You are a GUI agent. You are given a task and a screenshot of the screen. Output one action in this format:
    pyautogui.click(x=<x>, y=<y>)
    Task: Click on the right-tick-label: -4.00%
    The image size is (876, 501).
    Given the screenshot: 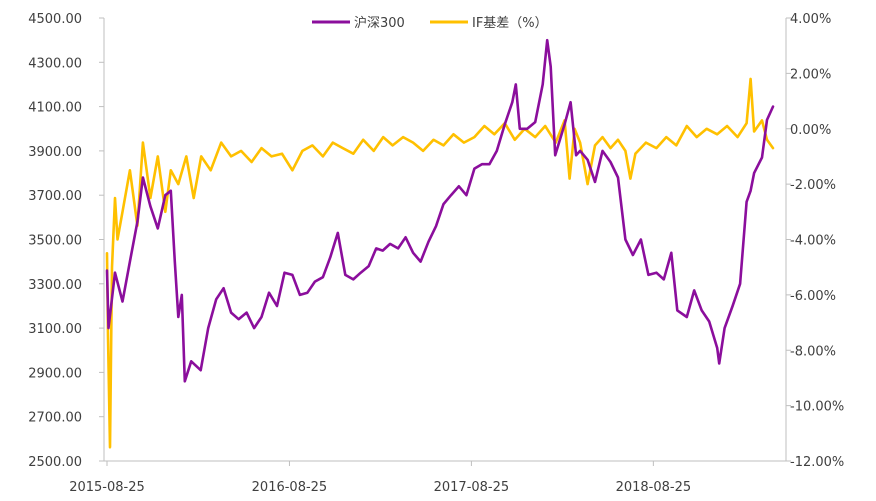 What is the action you would take?
    pyautogui.click(x=813, y=241)
    